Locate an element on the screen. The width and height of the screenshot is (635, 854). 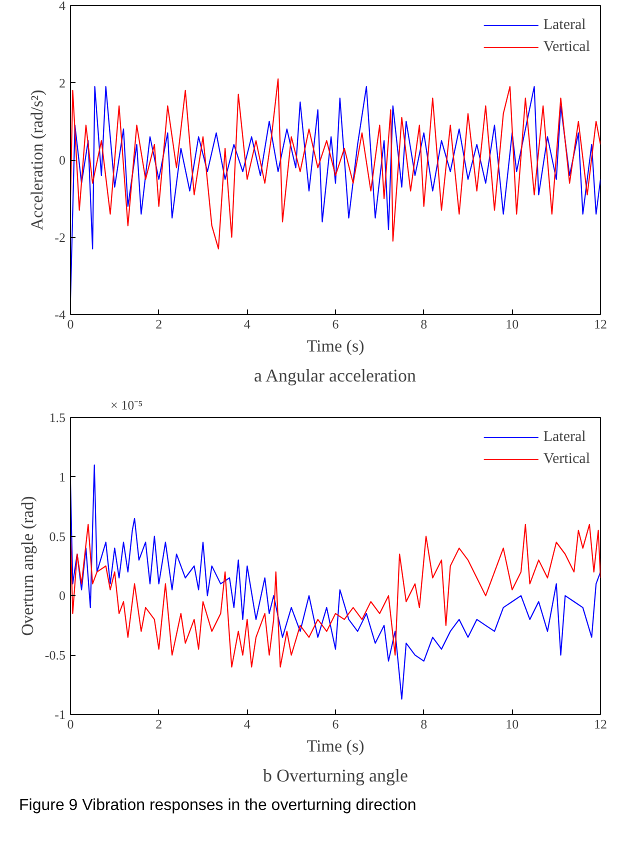
line-series is located at coordinates (335, 596).